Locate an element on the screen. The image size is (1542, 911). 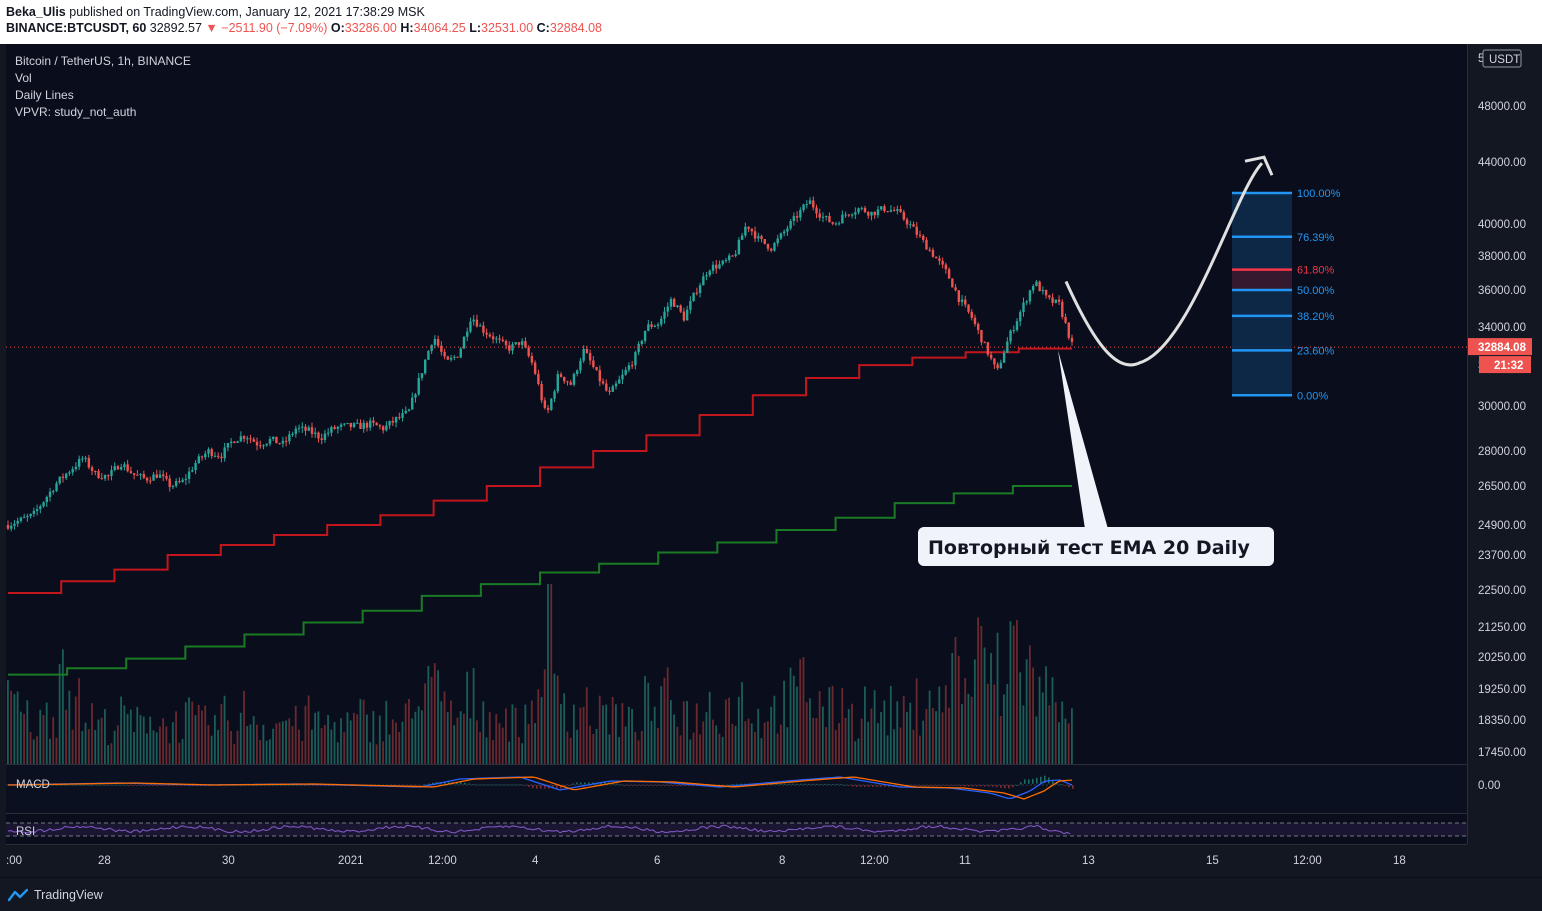
time-tick-label: 8 is located at coordinates (782, 861).